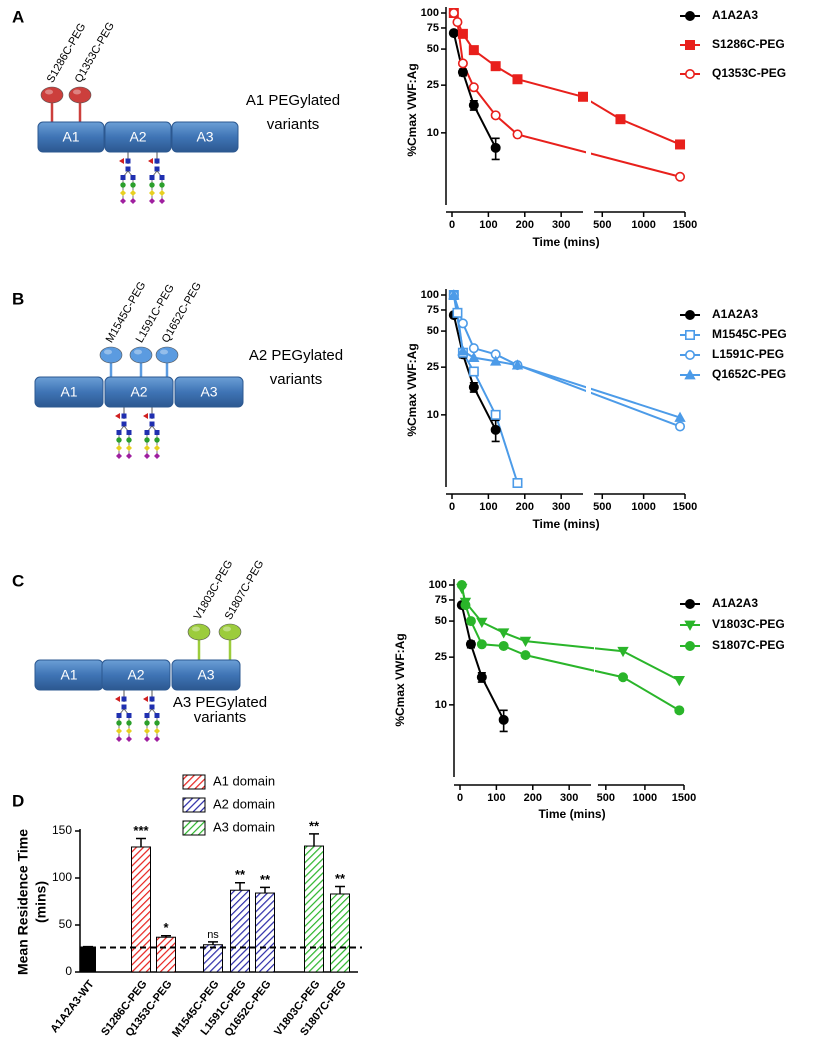 This screenshot has height=1050, width=824. I want to click on legend-label: V1803C-PEG, so click(748, 624).